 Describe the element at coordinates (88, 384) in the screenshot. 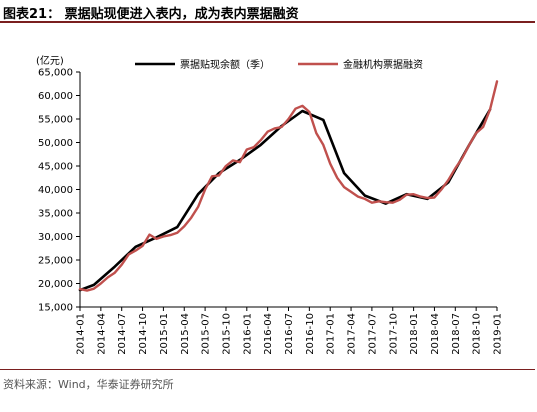

I see `source-note: 资料来源：Wind，华泰证券研究所` at that location.